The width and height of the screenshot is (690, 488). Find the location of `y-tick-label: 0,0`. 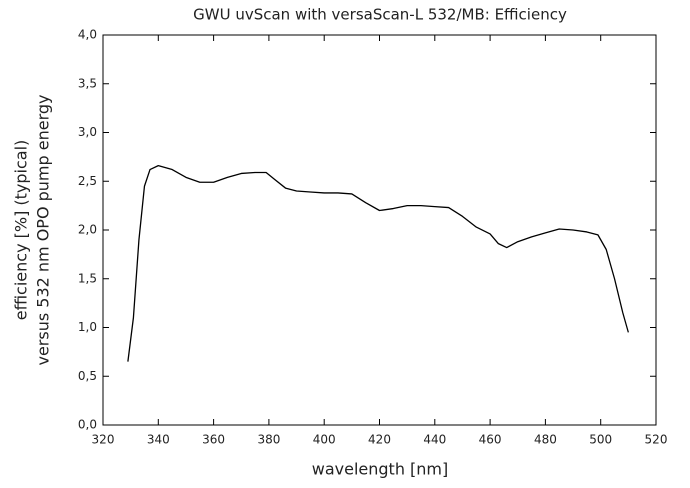

y-tick-label: 0,0 is located at coordinates (87, 425).